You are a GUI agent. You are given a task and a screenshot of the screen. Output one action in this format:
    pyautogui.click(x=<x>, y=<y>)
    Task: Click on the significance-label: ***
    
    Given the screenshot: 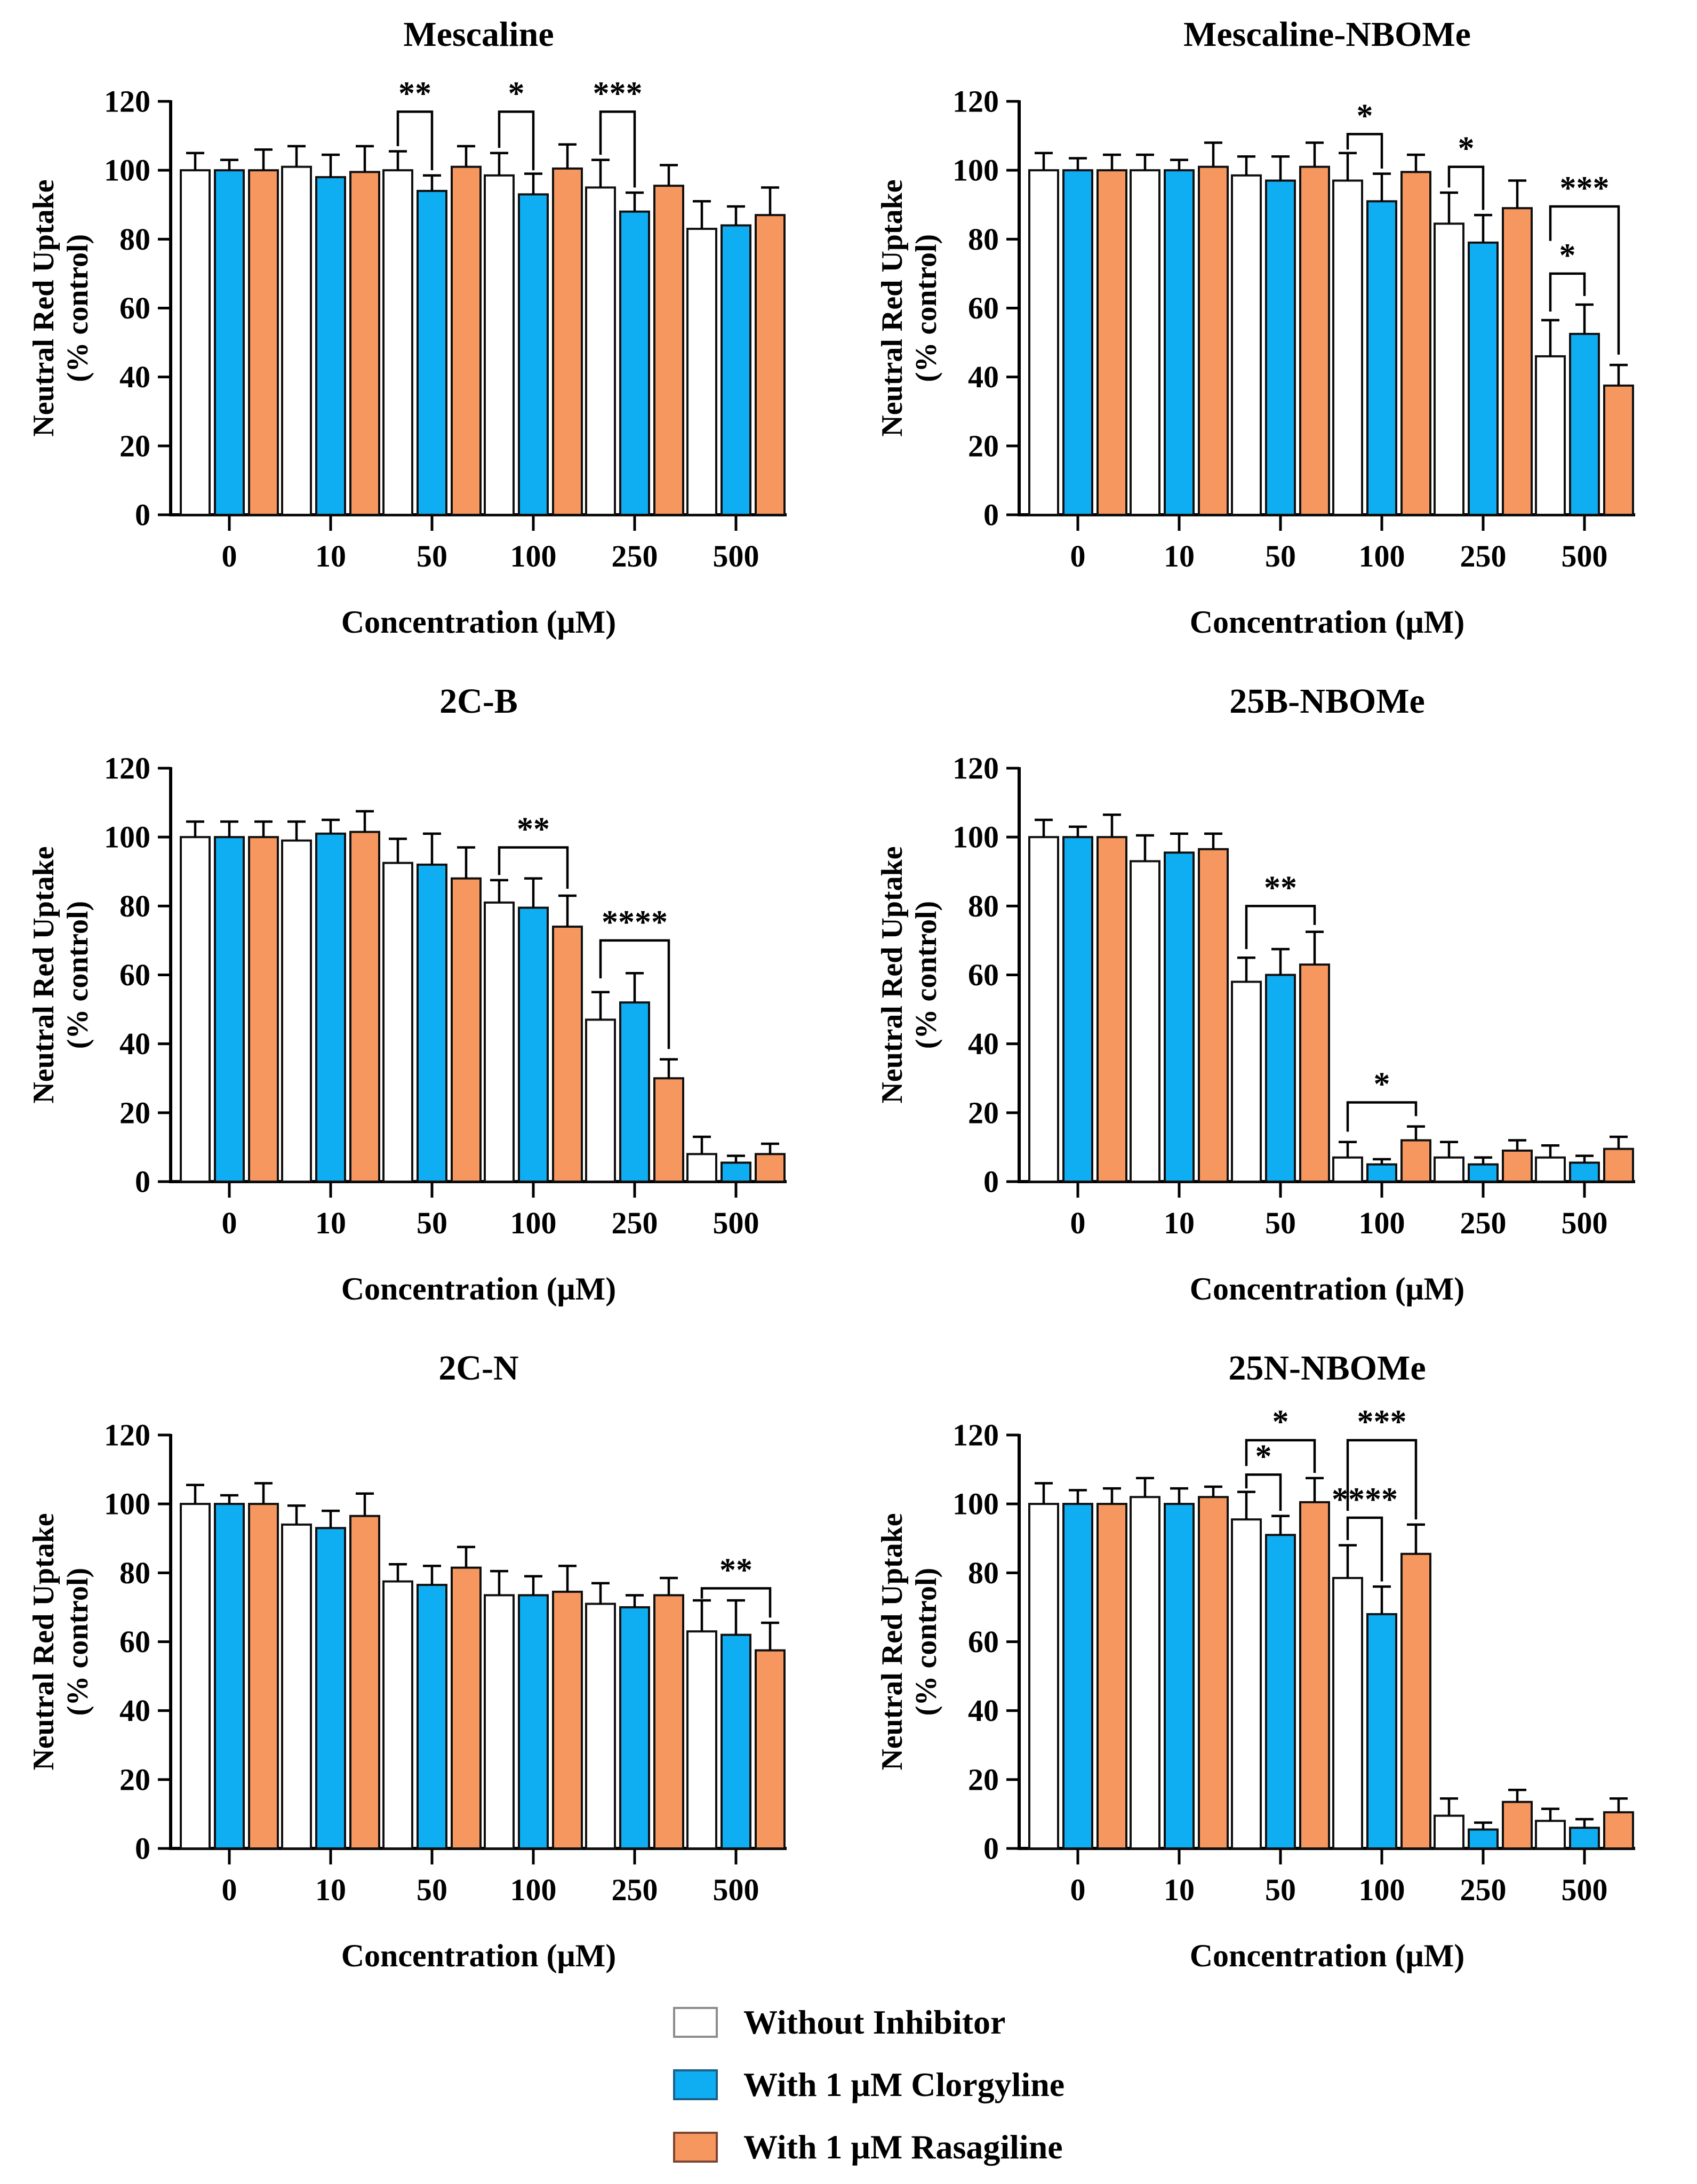 What is the action you would take?
    pyautogui.click(x=618, y=93)
    